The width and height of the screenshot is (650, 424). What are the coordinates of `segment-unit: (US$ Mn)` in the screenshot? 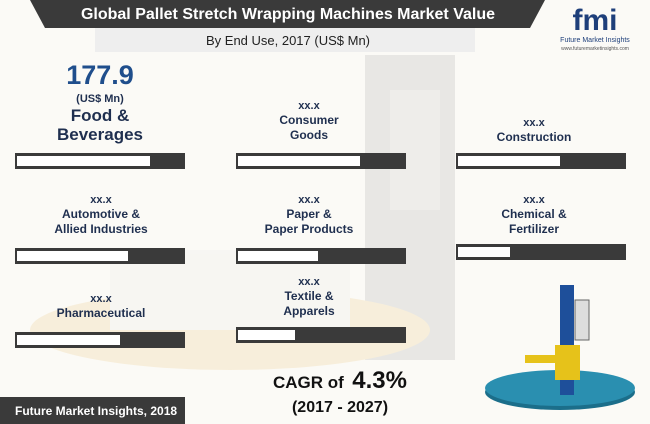 It's located at (100, 99).